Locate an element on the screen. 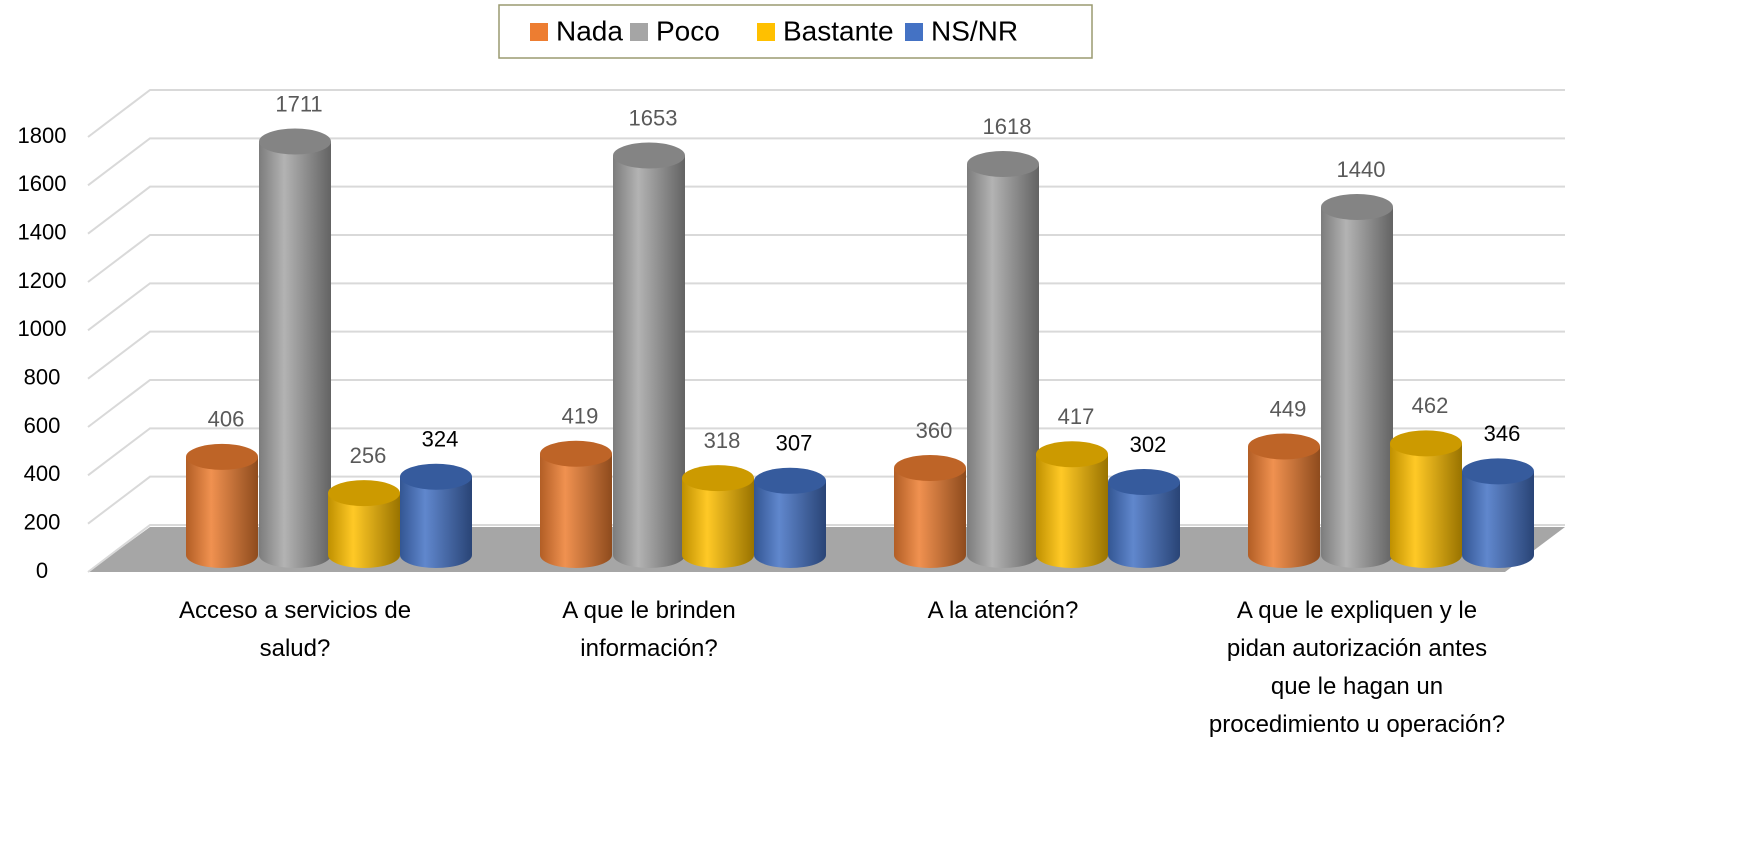 This screenshot has width=1750, height=867. data-label: 324 is located at coordinates (440, 439).